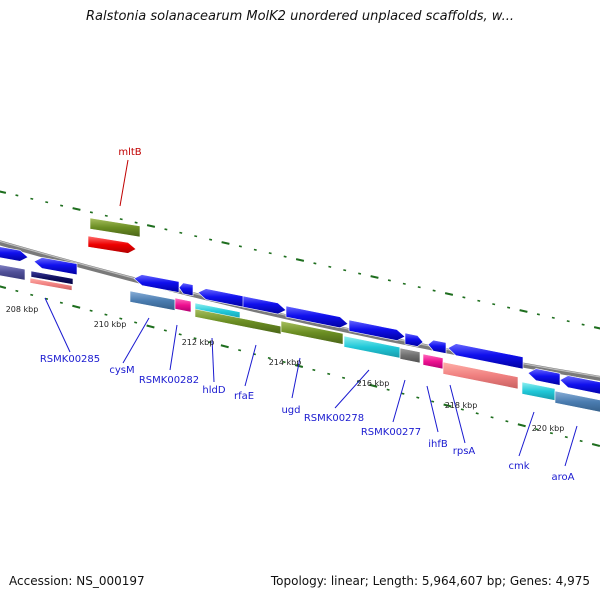  I want to click on scale-label: 216 kbp, so click(373, 383).